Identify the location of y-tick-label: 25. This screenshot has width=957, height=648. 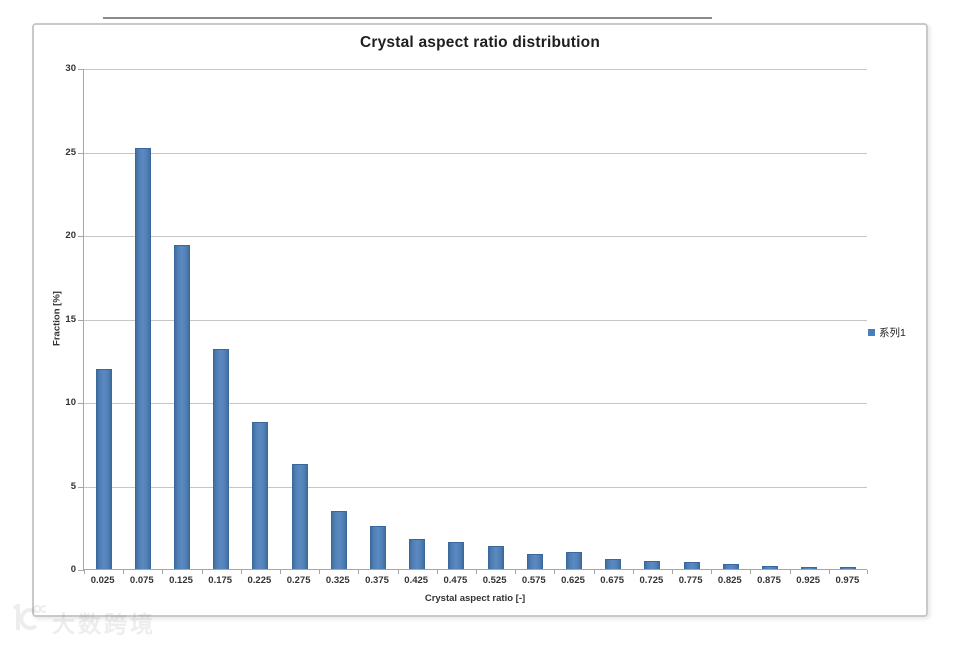
(70, 152).